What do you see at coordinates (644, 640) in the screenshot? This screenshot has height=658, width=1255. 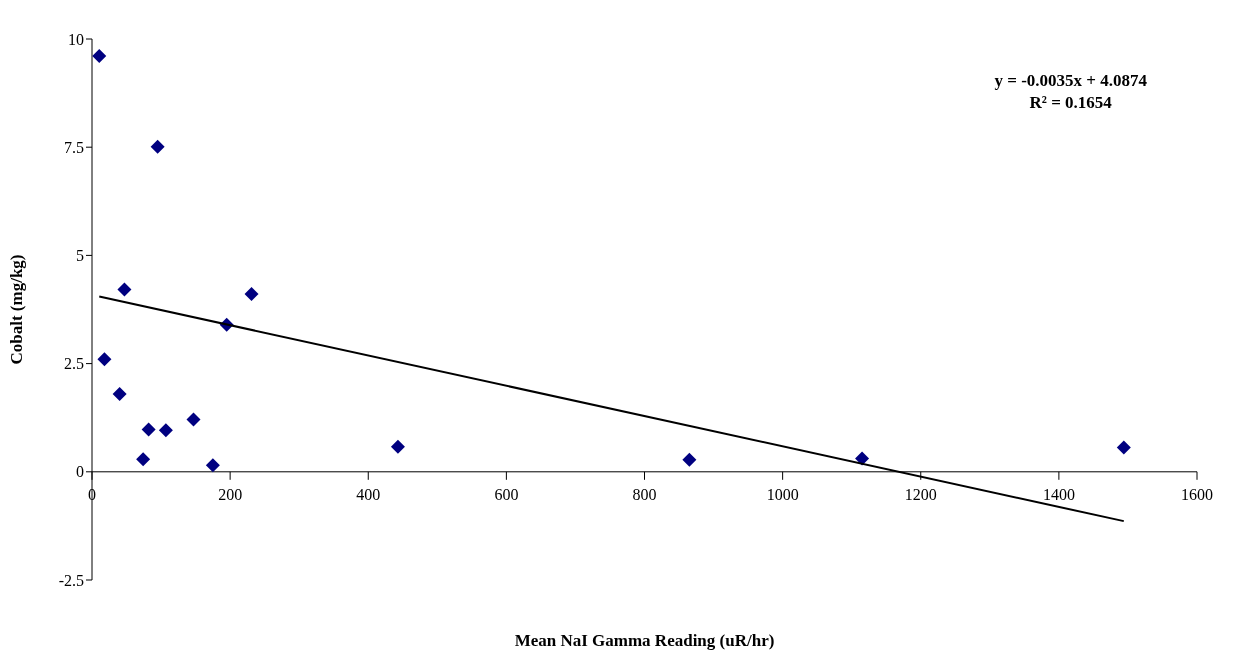 I see `x-axis-title: Mean NaI Gamma Reading (uR/hr)` at bounding box center [644, 640].